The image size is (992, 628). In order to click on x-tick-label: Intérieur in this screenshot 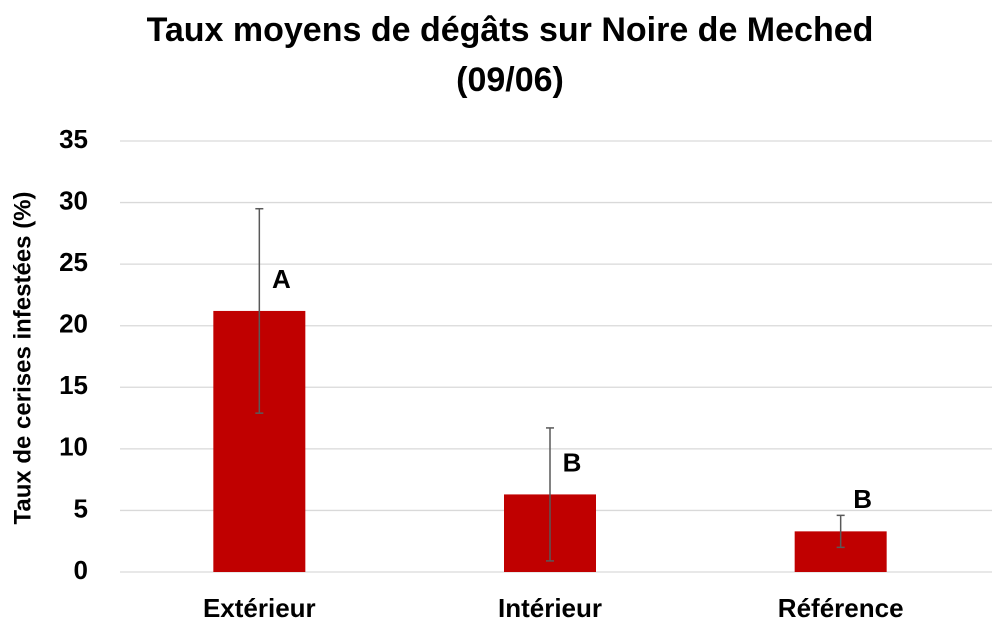, I will do `click(550, 608)`.